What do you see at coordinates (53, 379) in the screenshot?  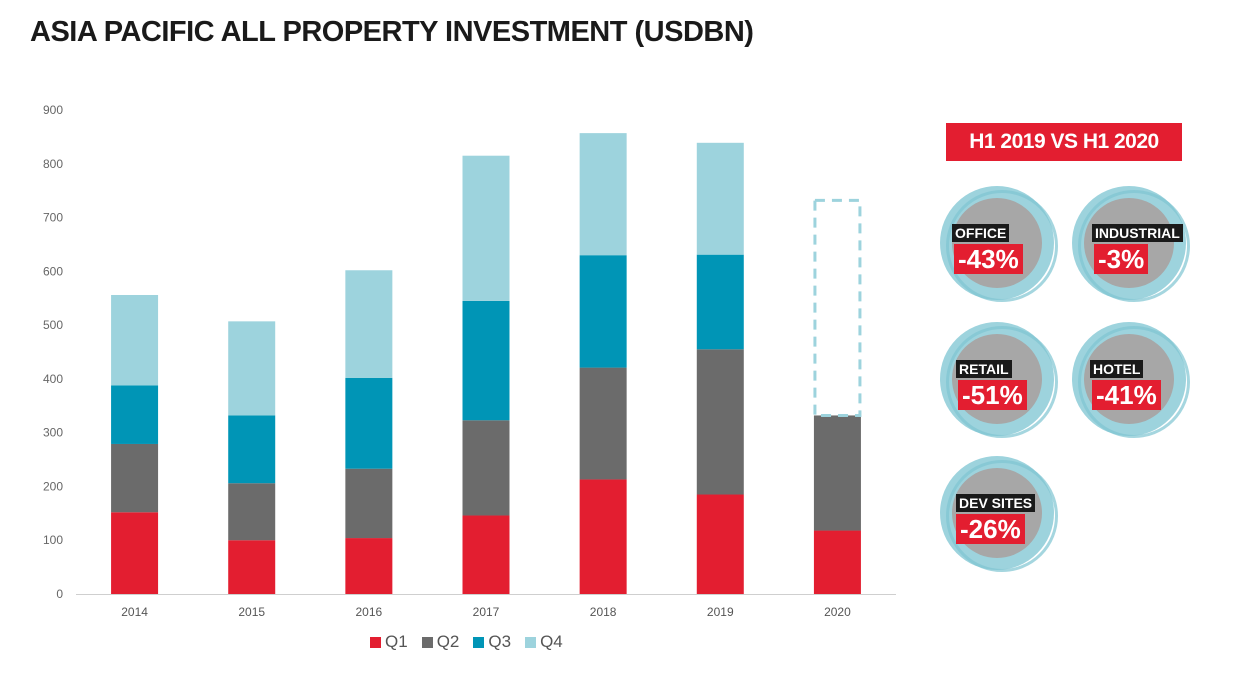 I see `y-tick-label: 400` at bounding box center [53, 379].